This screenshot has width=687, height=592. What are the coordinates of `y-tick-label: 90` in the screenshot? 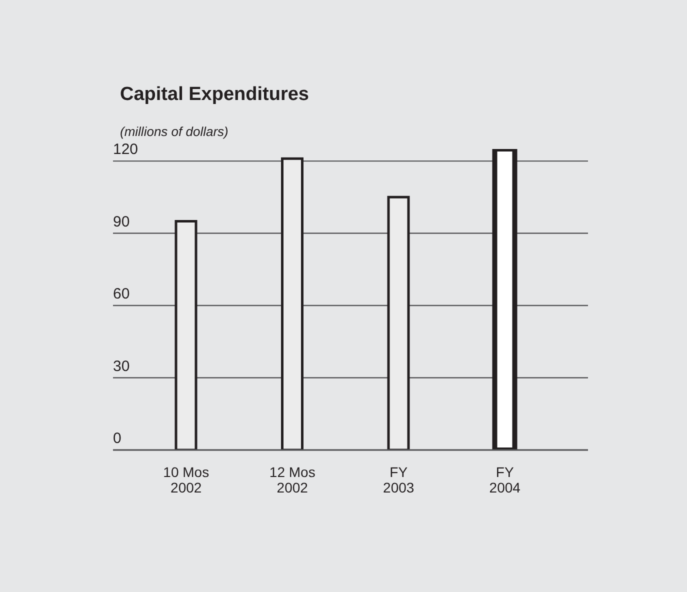 It's located at (121, 221).